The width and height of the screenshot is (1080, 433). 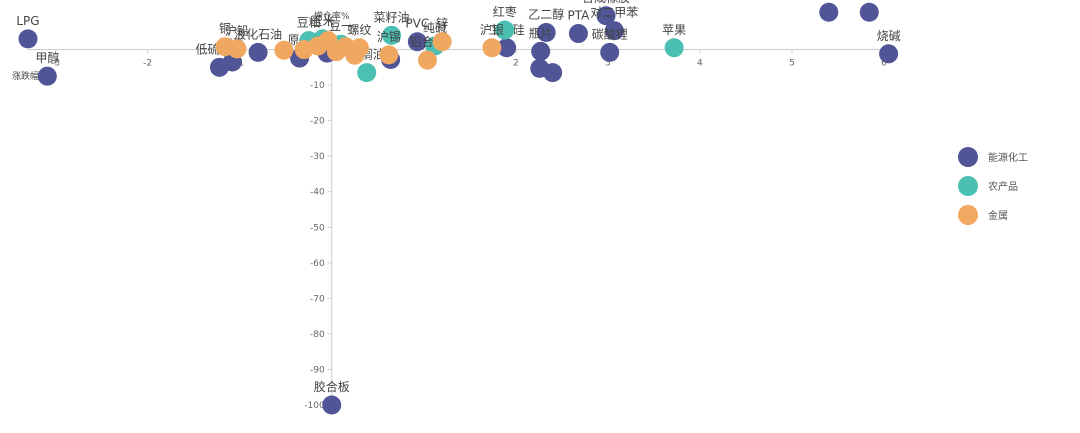 What do you see at coordinates (341, 26) in the screenshot?
I see `data-point-label: 豆一` at bounding box center [341, 26].